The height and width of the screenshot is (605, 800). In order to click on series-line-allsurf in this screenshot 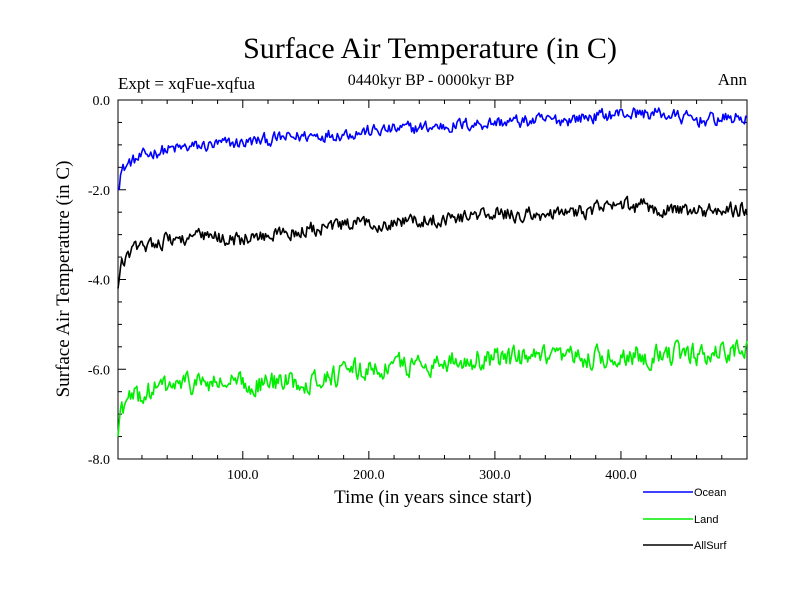, I will do `click(432, 242)`.